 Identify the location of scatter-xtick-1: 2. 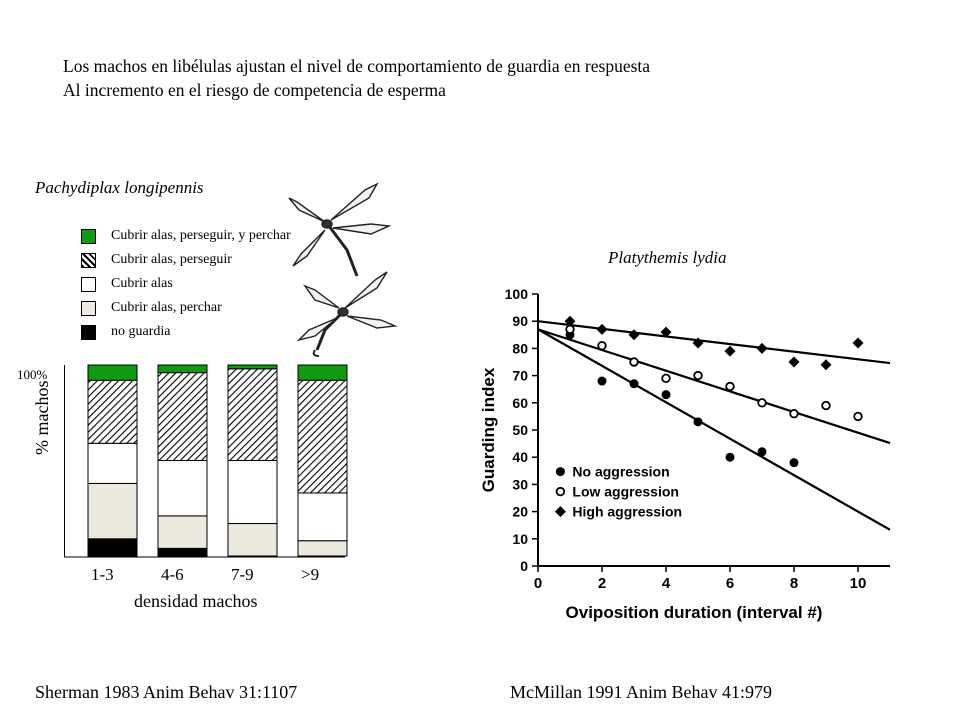
(602, 583).